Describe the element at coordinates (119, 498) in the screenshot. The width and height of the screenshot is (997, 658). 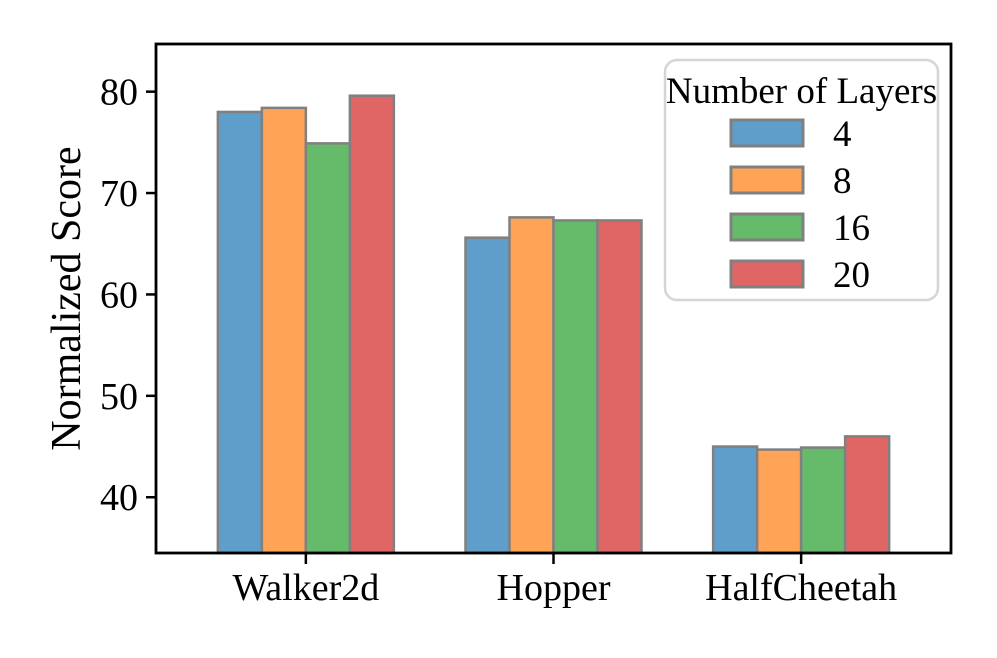
I see `y-tick-label-40: 40` at that location.